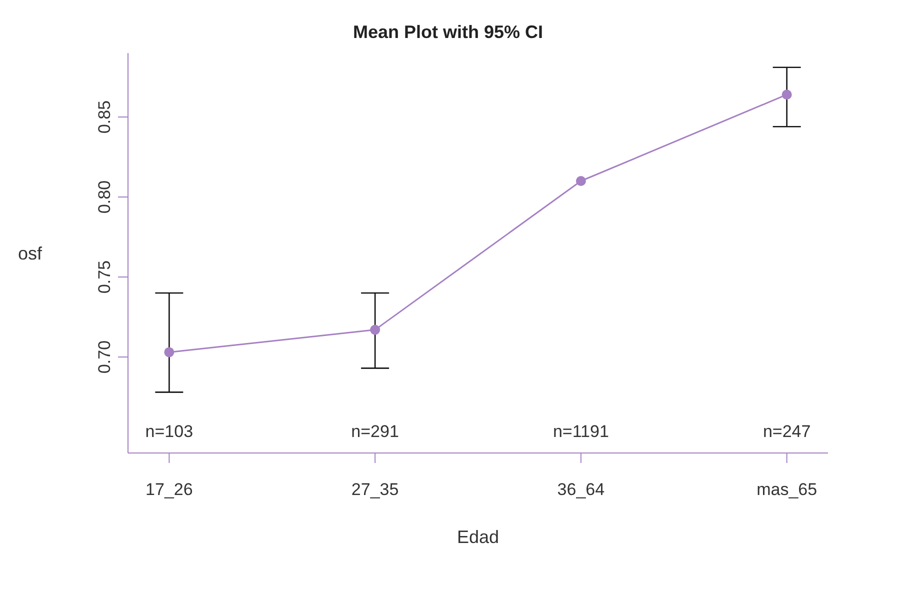  Describe the element at coordinates (580, 431) in the screenshot. I see `annotation: n=1191` at that location.